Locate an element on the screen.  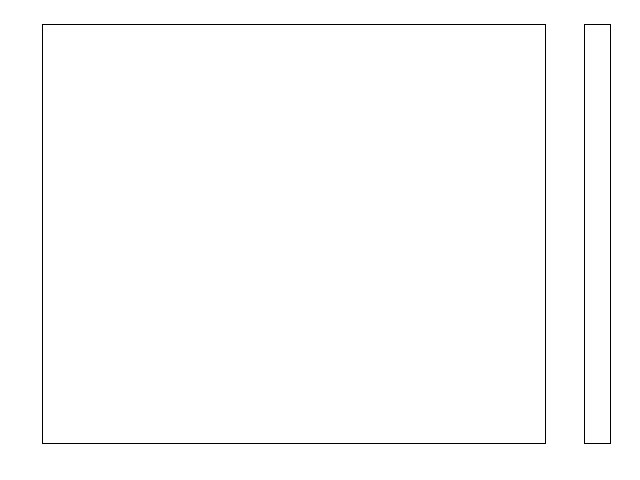
colorbar-frame is located at coordinates (597, 234).